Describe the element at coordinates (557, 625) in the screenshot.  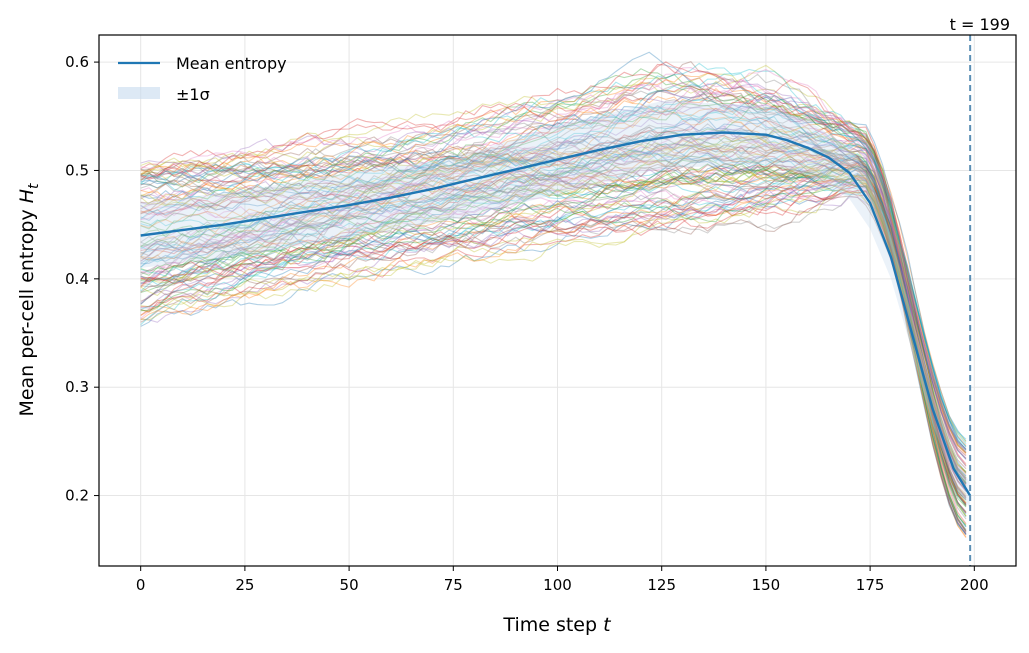
I see `x-axis-label: Time step t` at that location.